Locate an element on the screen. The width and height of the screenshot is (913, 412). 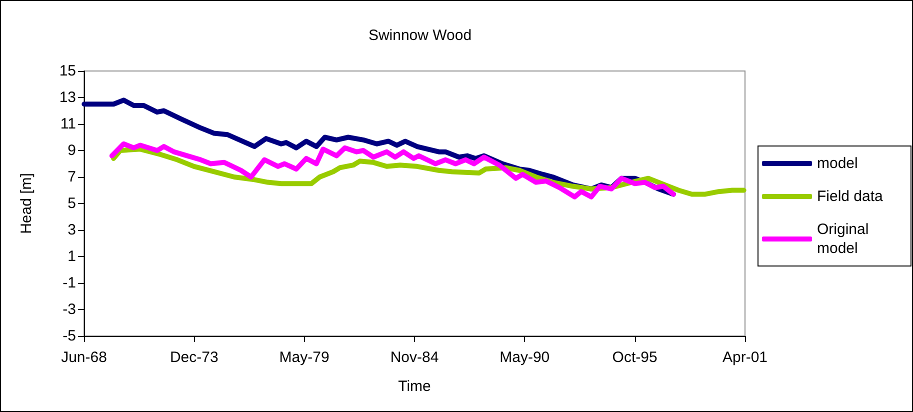
x-tick-label: Apr-01 is located at coordinates (745, 357).